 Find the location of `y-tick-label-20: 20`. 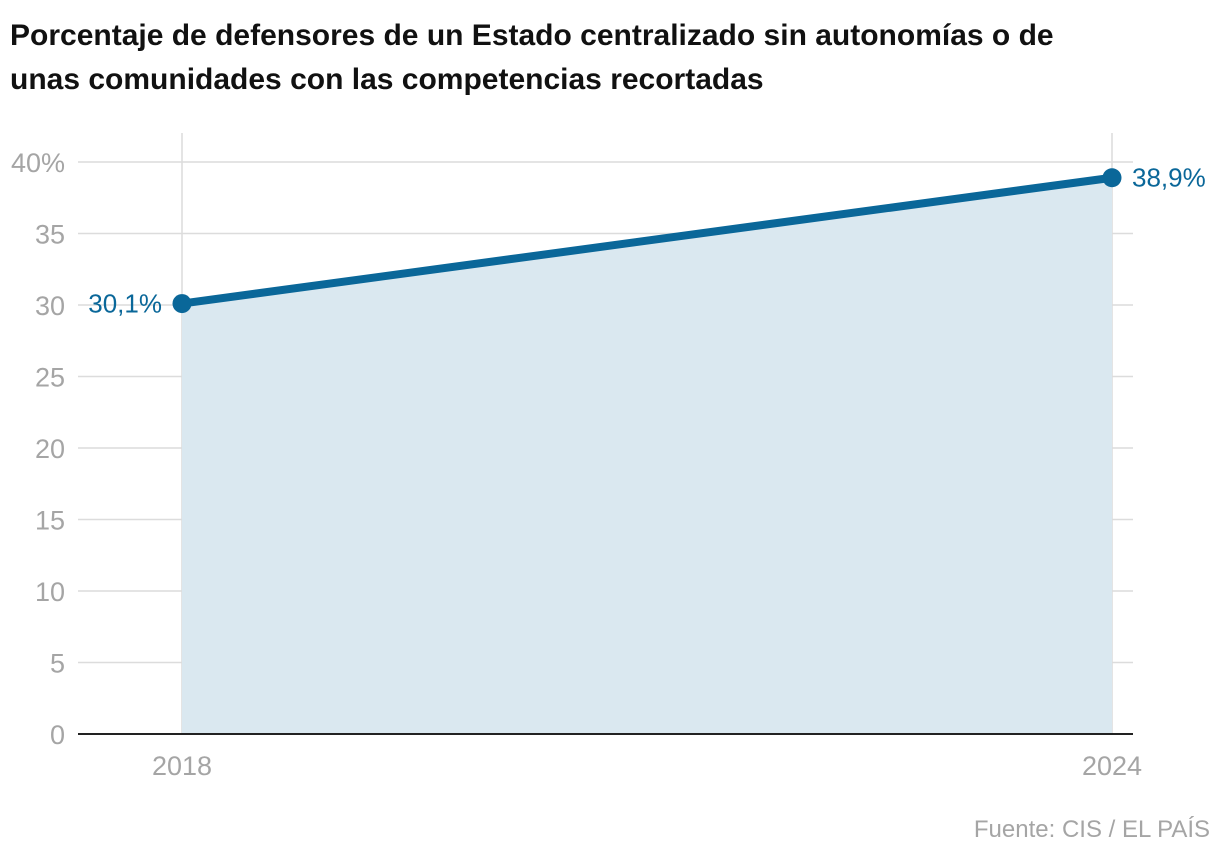

y-tick-label-20: 20 is located at coordinates (50, 449).